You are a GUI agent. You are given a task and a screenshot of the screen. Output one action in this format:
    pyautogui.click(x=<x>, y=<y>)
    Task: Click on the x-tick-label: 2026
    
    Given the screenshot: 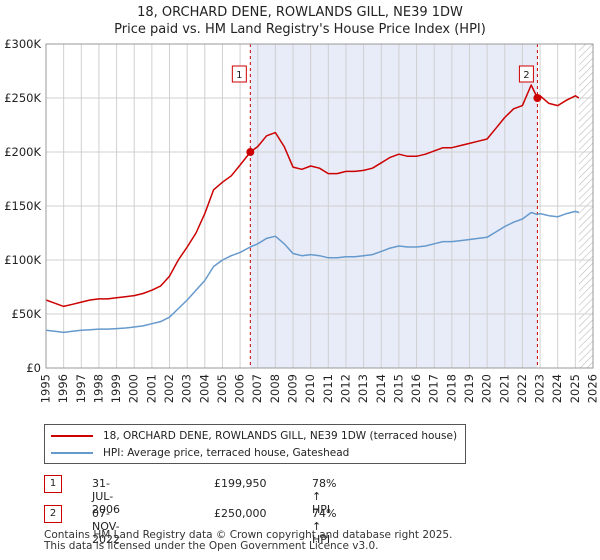 What is the action you would take?
    pyautogui.click(x=593, y=388)
    